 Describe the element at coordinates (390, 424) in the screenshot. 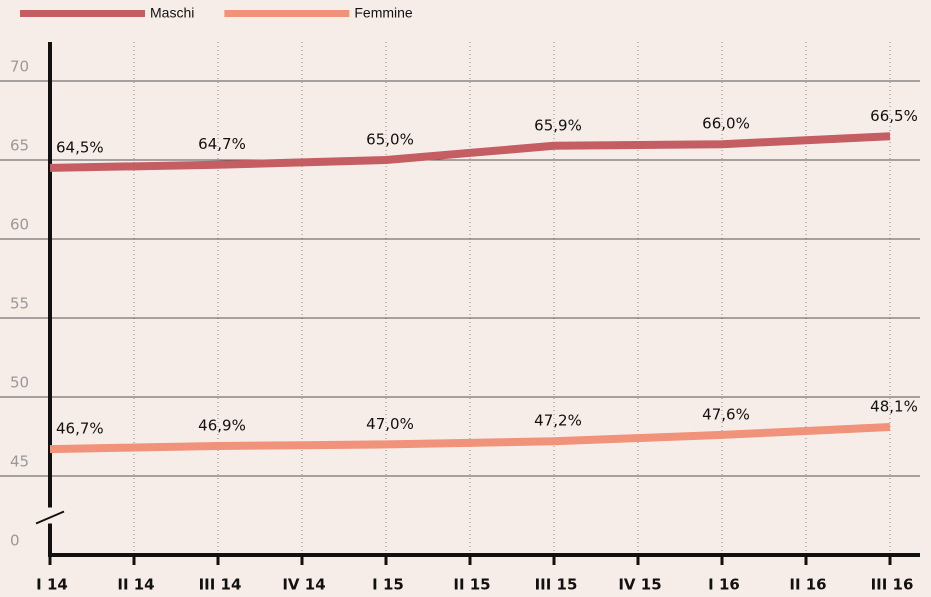

I see `data-label: 47,0%` at that location.